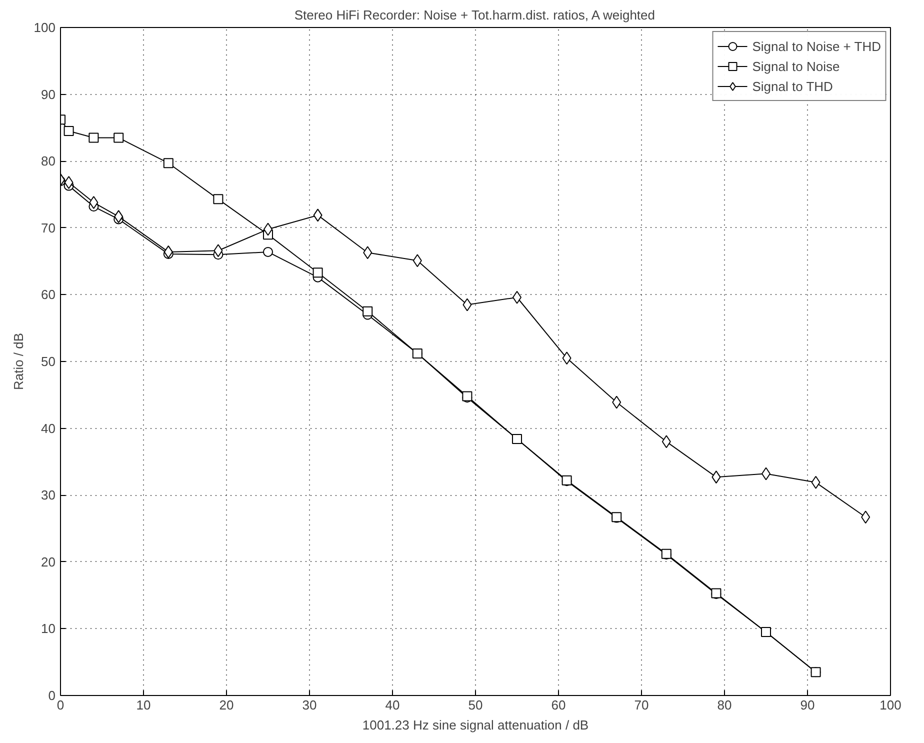 This screenshot has width=924, height=743. I want to click on y-tick-label: 80, so click(48, 161).